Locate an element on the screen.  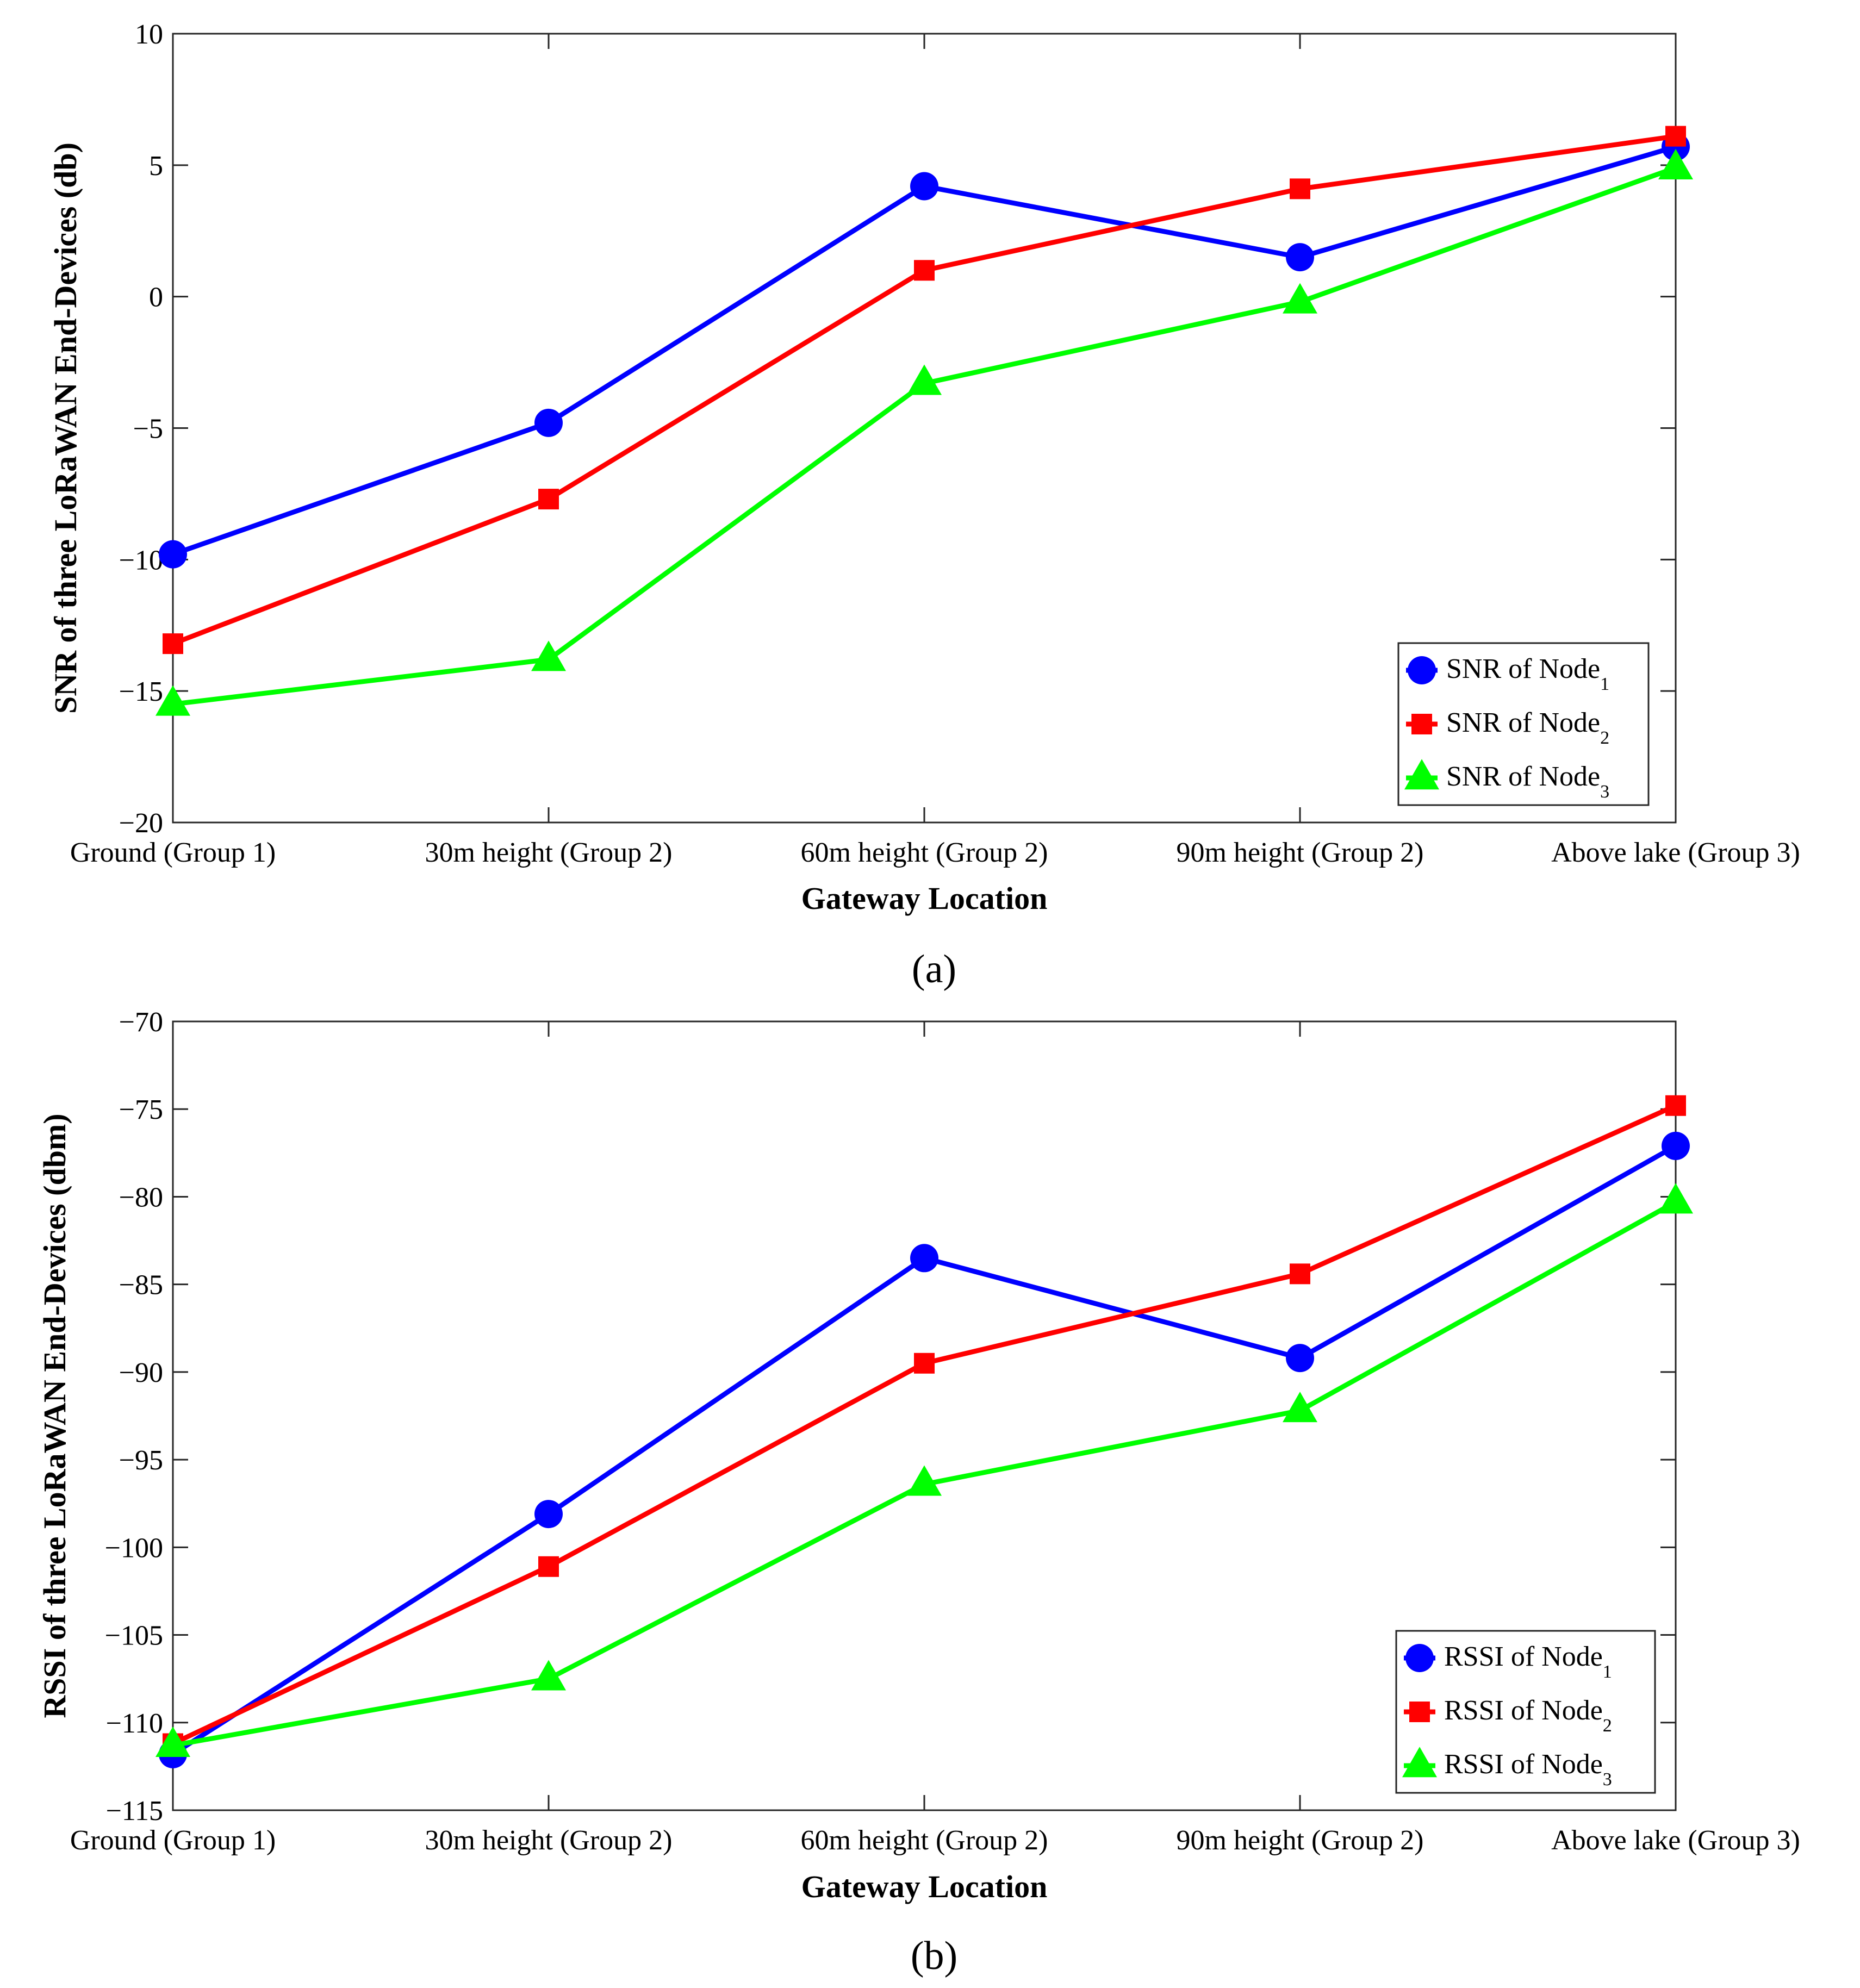
legend-label: SNR of Node1 is located at coordinates (1527, 673).